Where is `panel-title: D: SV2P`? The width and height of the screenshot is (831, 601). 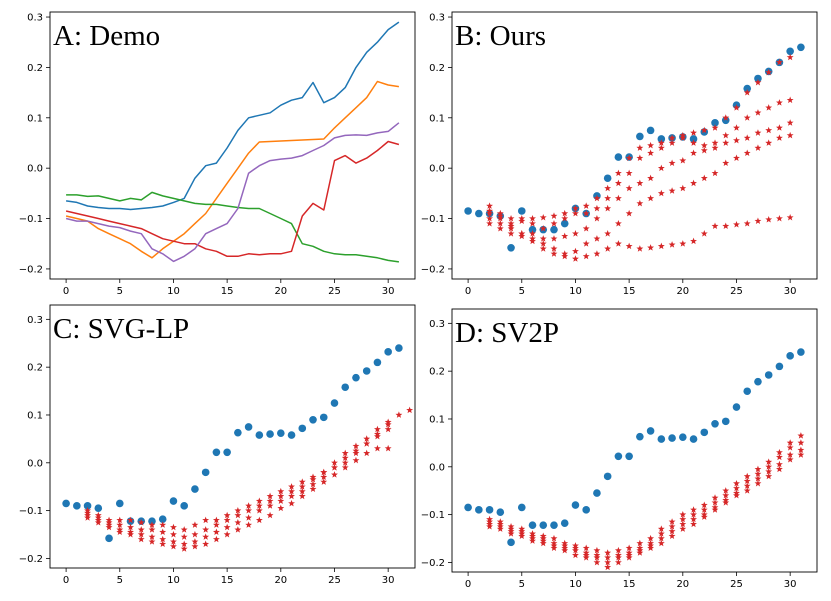 panel-title: D: SV2P is located at coordinates (507, 333).